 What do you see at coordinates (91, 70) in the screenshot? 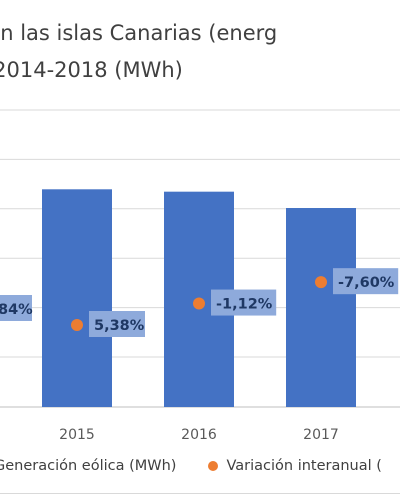
I see `chart-title-line-2: 2014-2018 (MWh)` at bounding box center [91, 70].